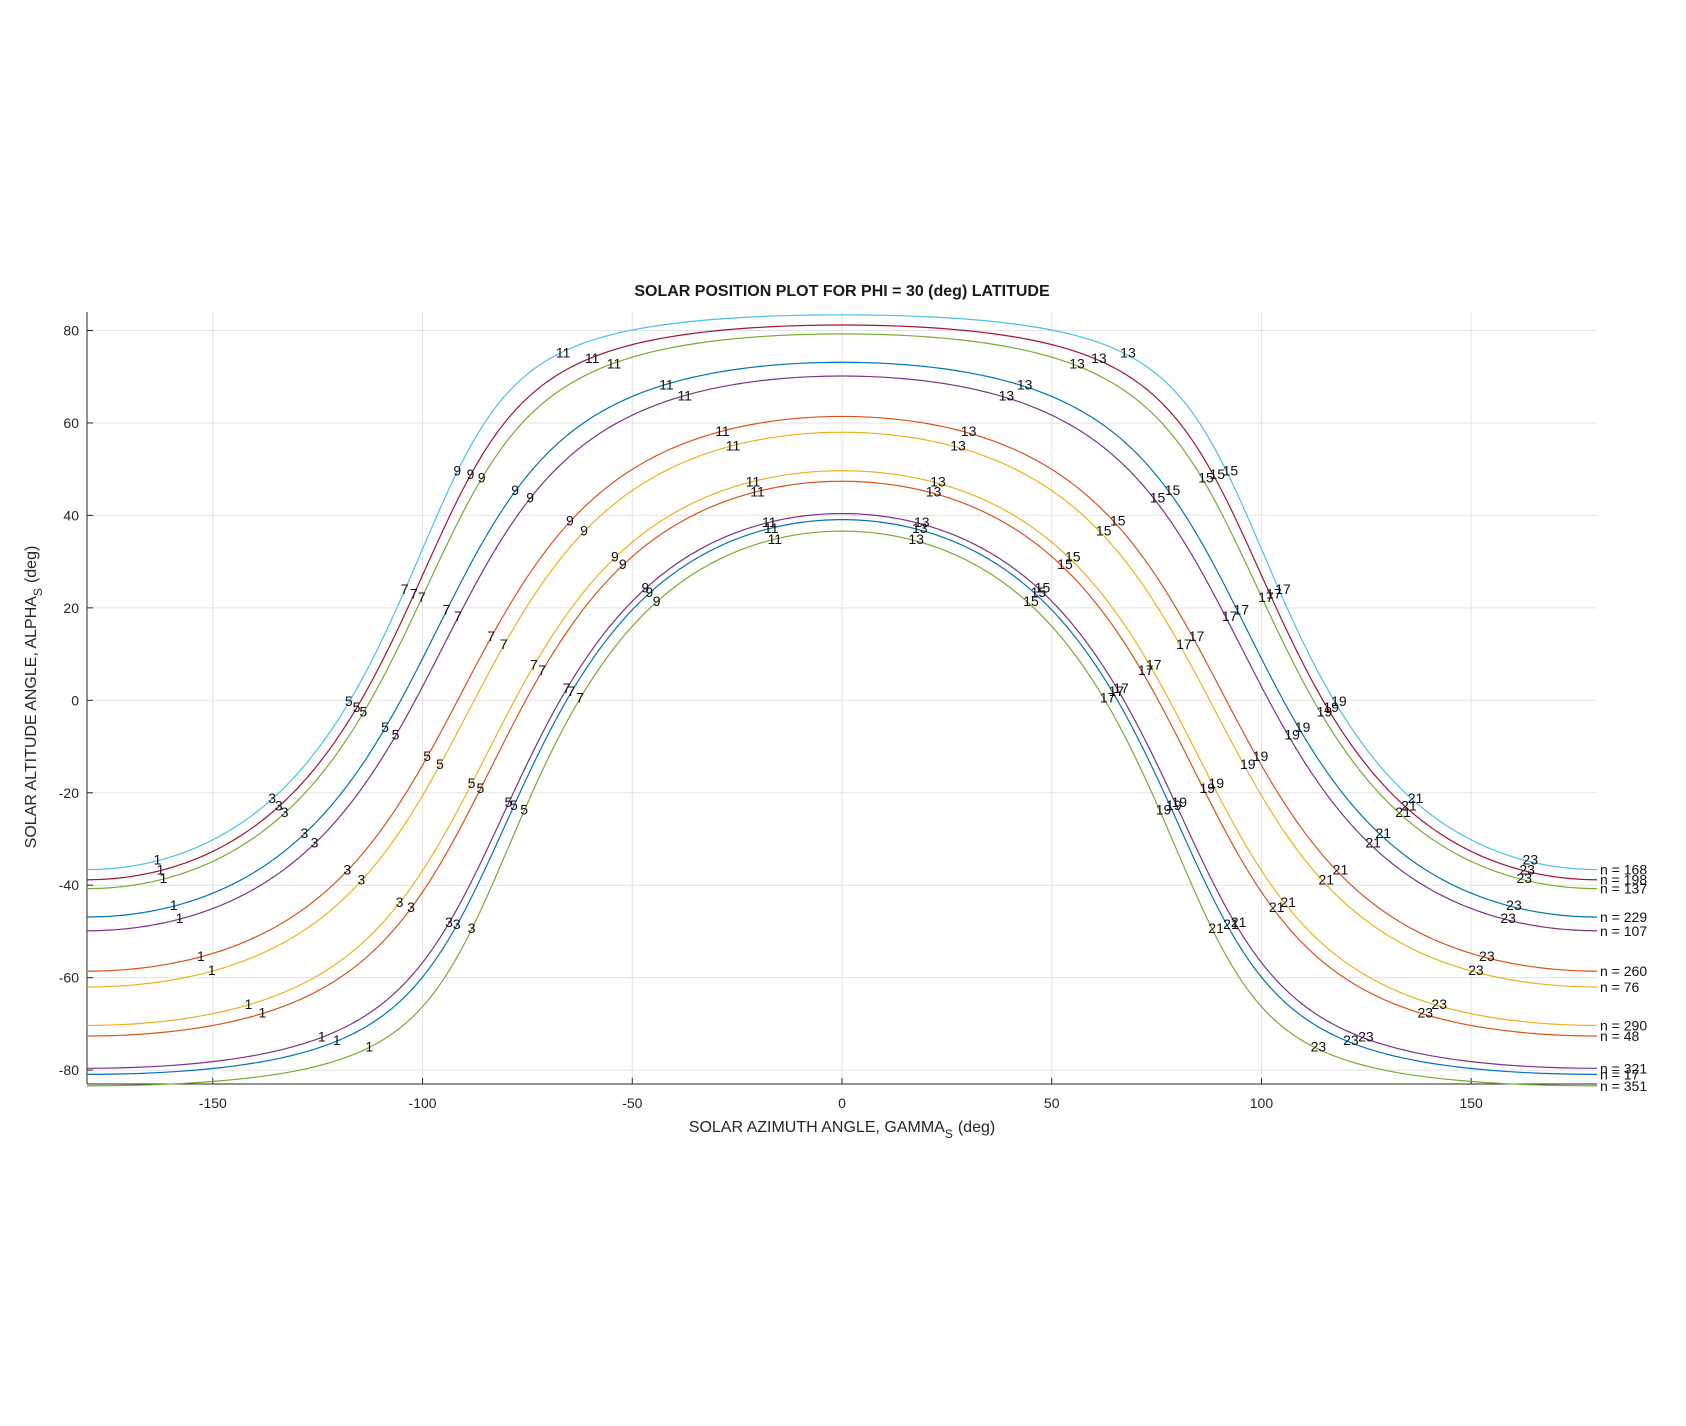 The width and height of the screenshot is (1686, 1426). I want to click on day-label: n = 229, so click(1623, 917).